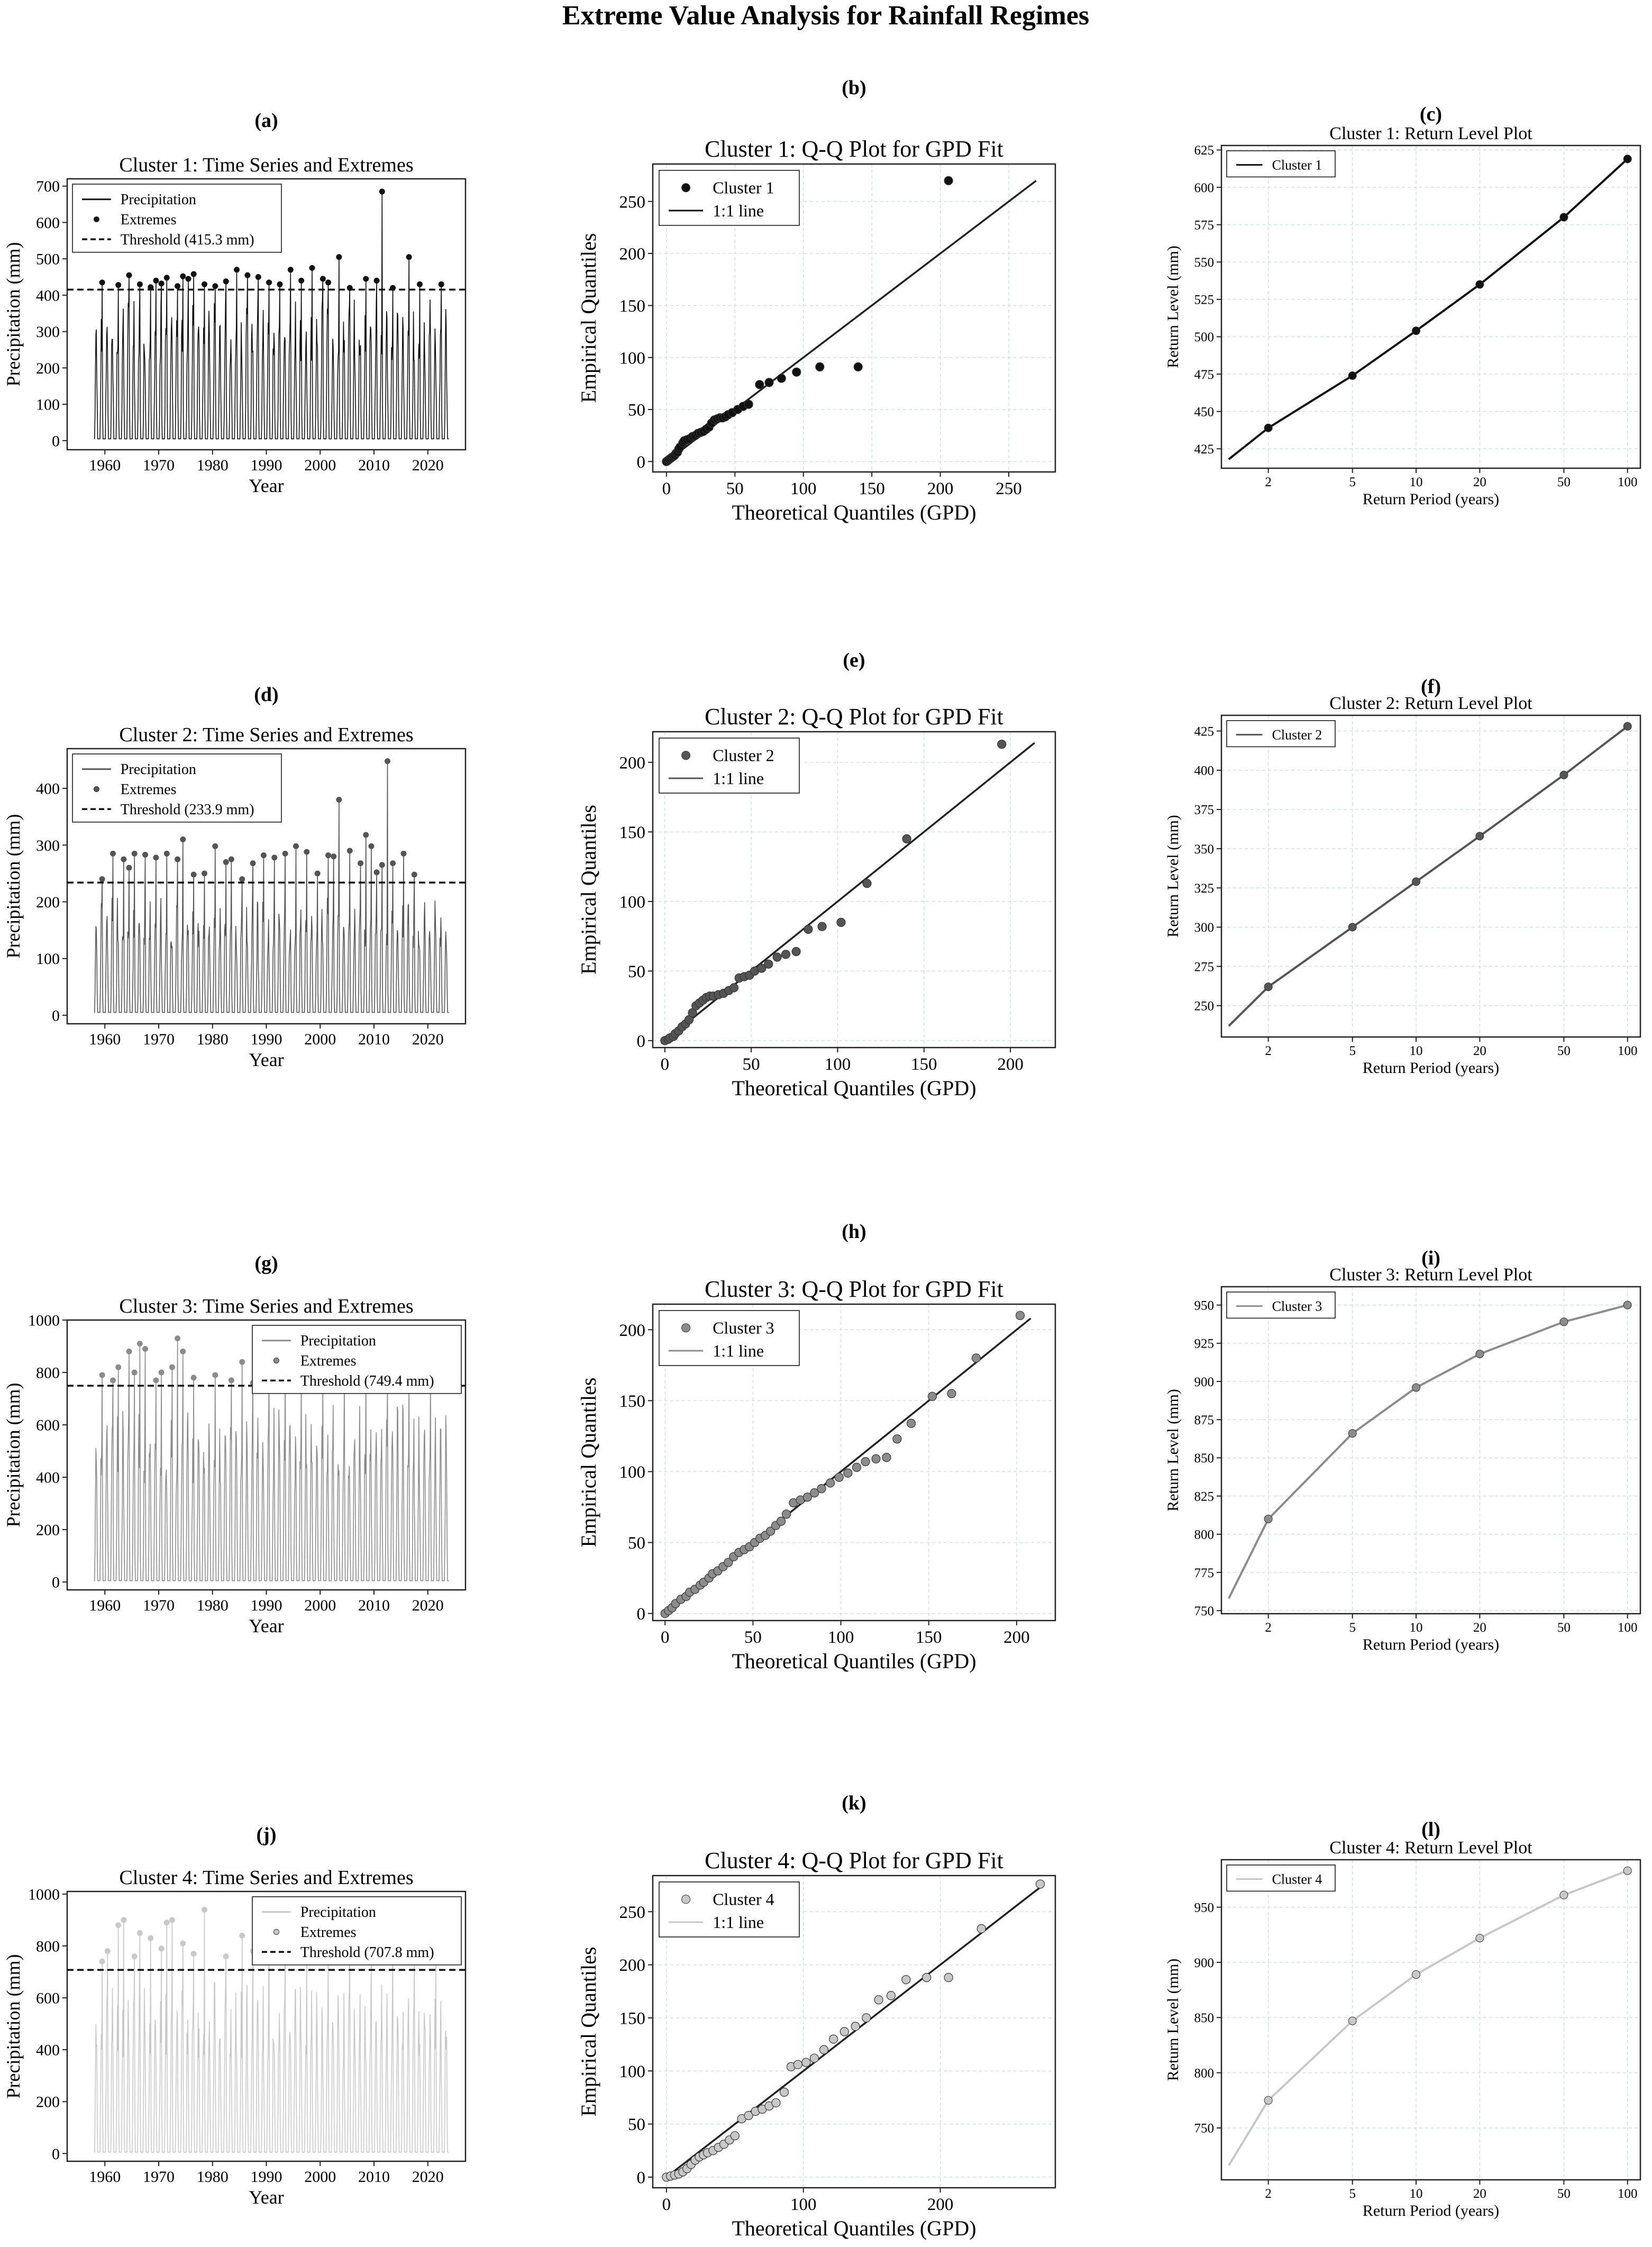 This screenshot has width=1652, height=2247. Describe the element at coordinates (924, 1064) in the screenshot. I see `x-tick-label: 150` at that location.